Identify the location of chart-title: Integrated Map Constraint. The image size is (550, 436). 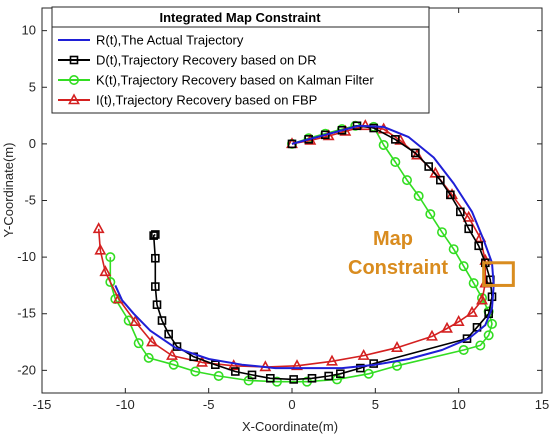
(240, 17).